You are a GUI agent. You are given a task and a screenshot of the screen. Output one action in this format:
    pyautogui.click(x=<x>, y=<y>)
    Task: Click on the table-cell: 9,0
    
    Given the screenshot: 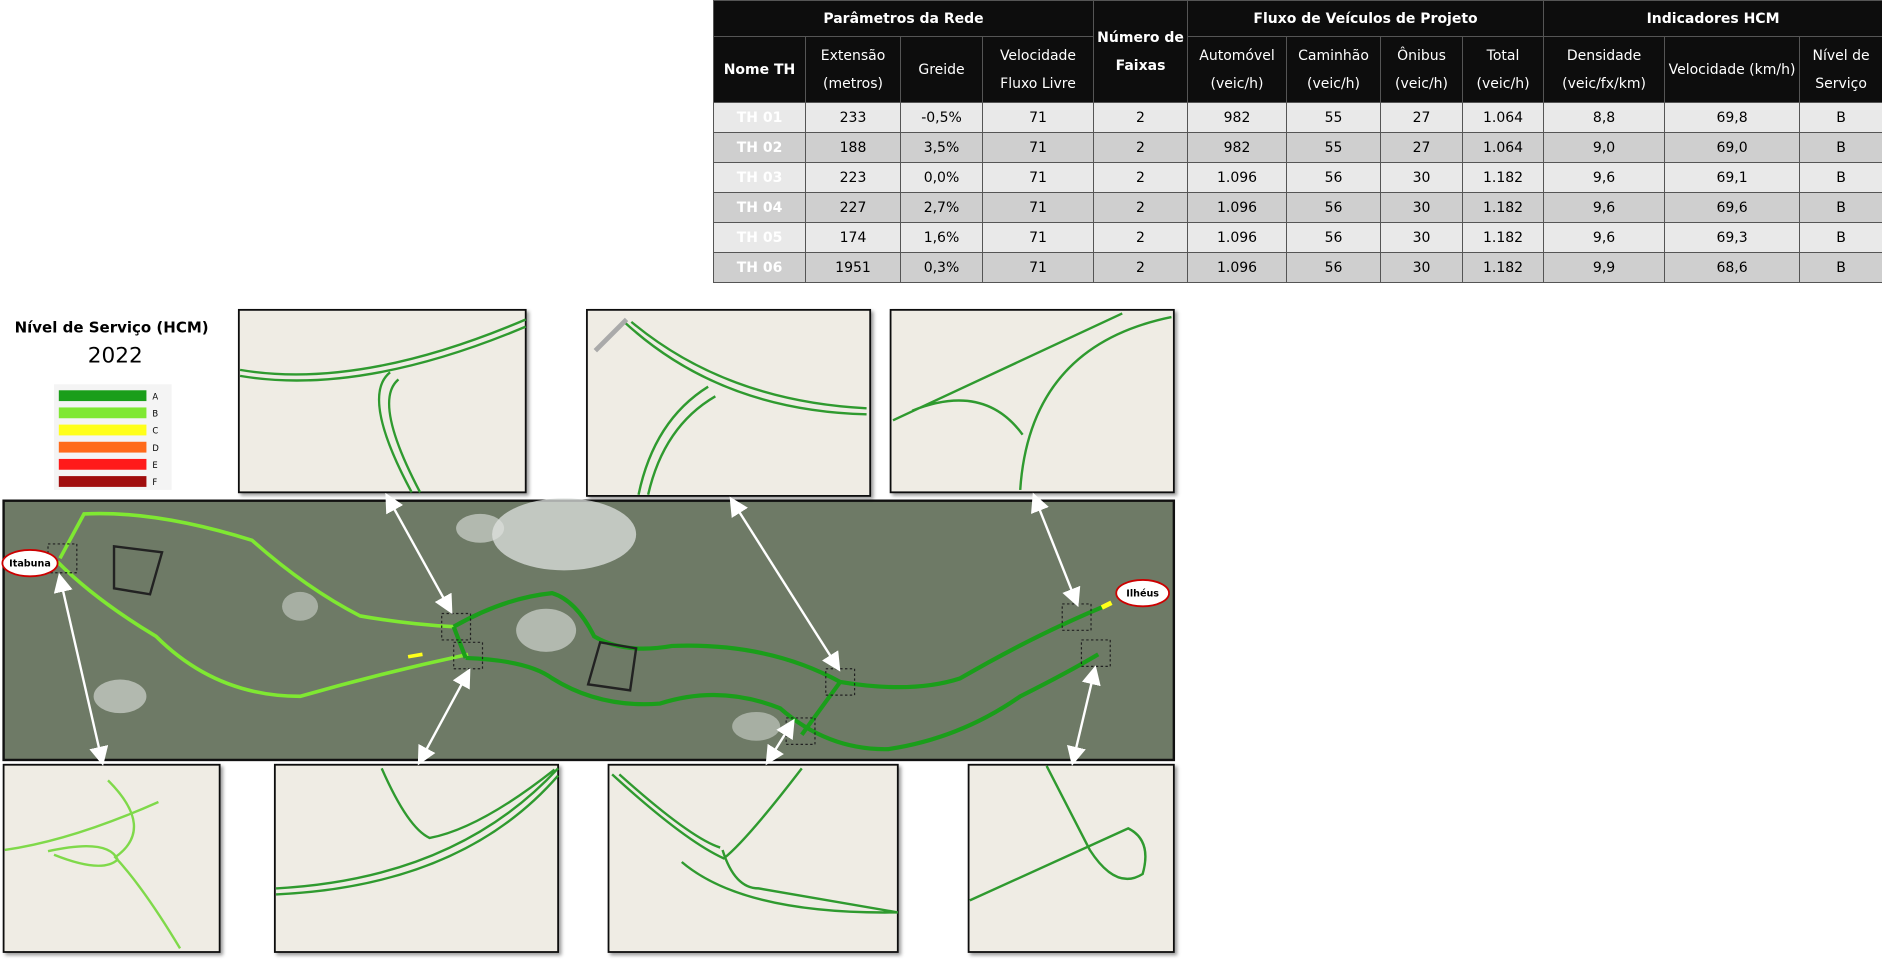 What is the action you would take?
    pyautogui.click(x=1604, y=147)
    